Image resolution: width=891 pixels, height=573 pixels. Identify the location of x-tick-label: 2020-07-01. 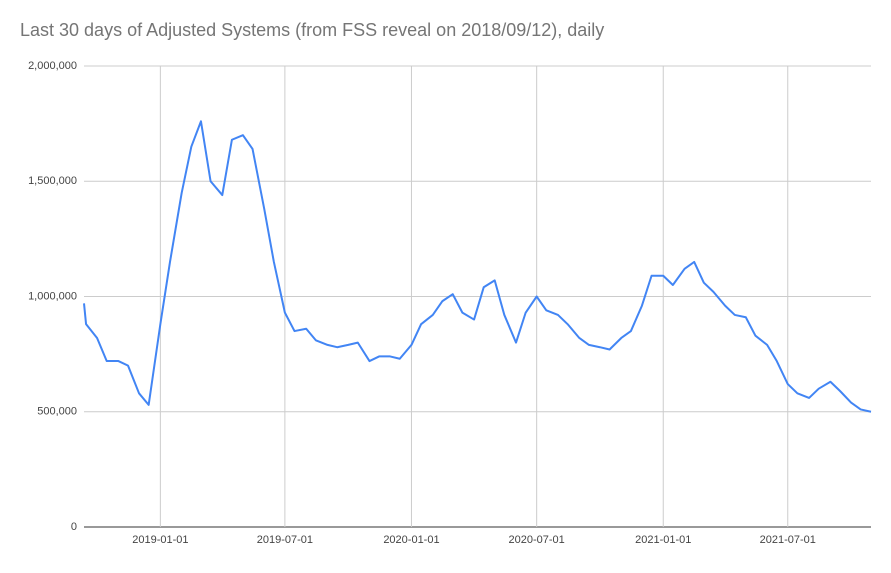
(537, 540).